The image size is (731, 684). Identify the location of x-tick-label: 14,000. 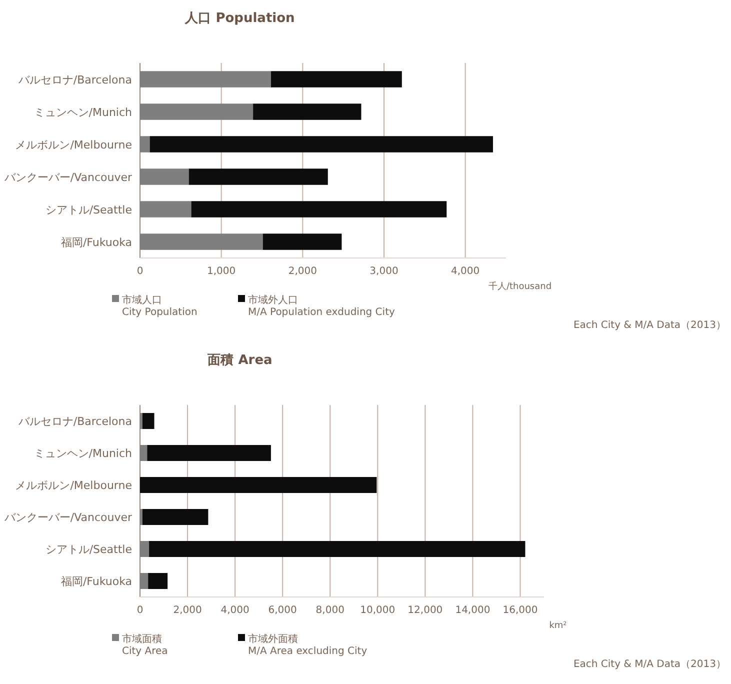
(472, 610).